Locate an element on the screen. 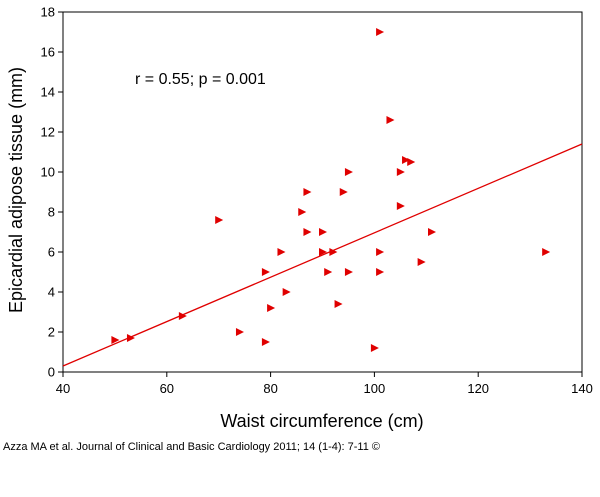 The image size is (600, 497). y-axis-title: Epicardial adipose tissue (mm) is located at coordinates (16, 190).